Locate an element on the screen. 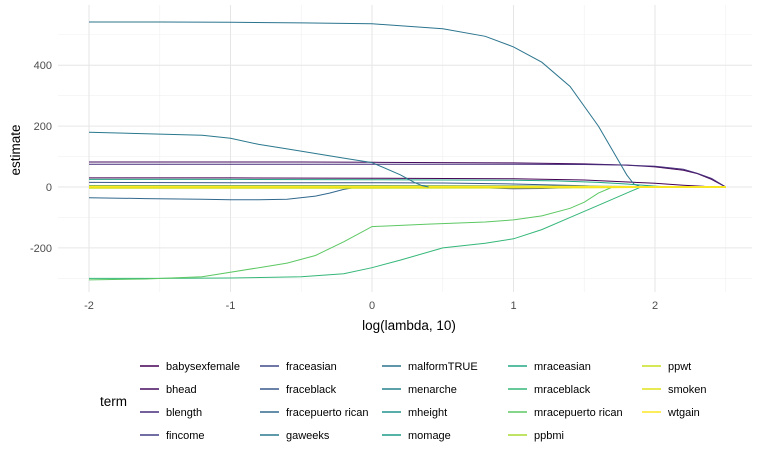 The height and width of the screenshot is (460, 768). legend-label: mracepuerto rican is located at coordinates (578, 413).